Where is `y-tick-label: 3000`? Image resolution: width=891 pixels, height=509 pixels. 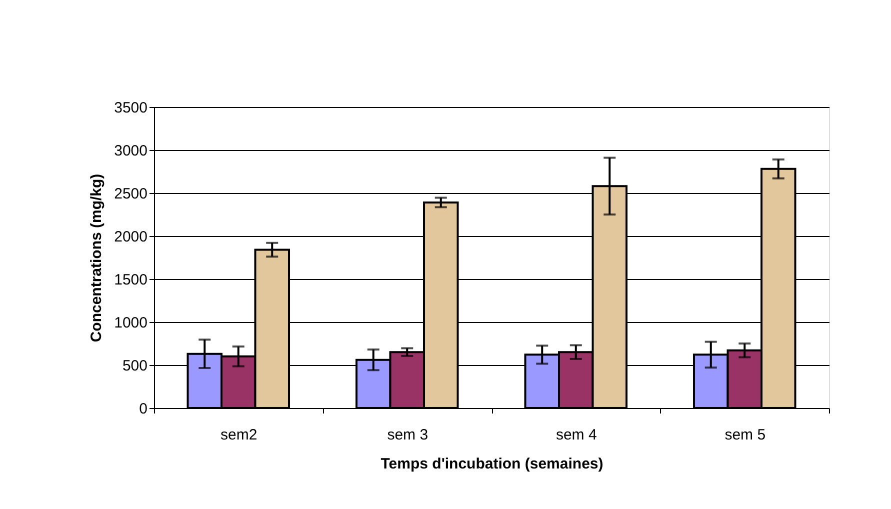 y-tick-label: 3000 is located at coordinates (131, 151).